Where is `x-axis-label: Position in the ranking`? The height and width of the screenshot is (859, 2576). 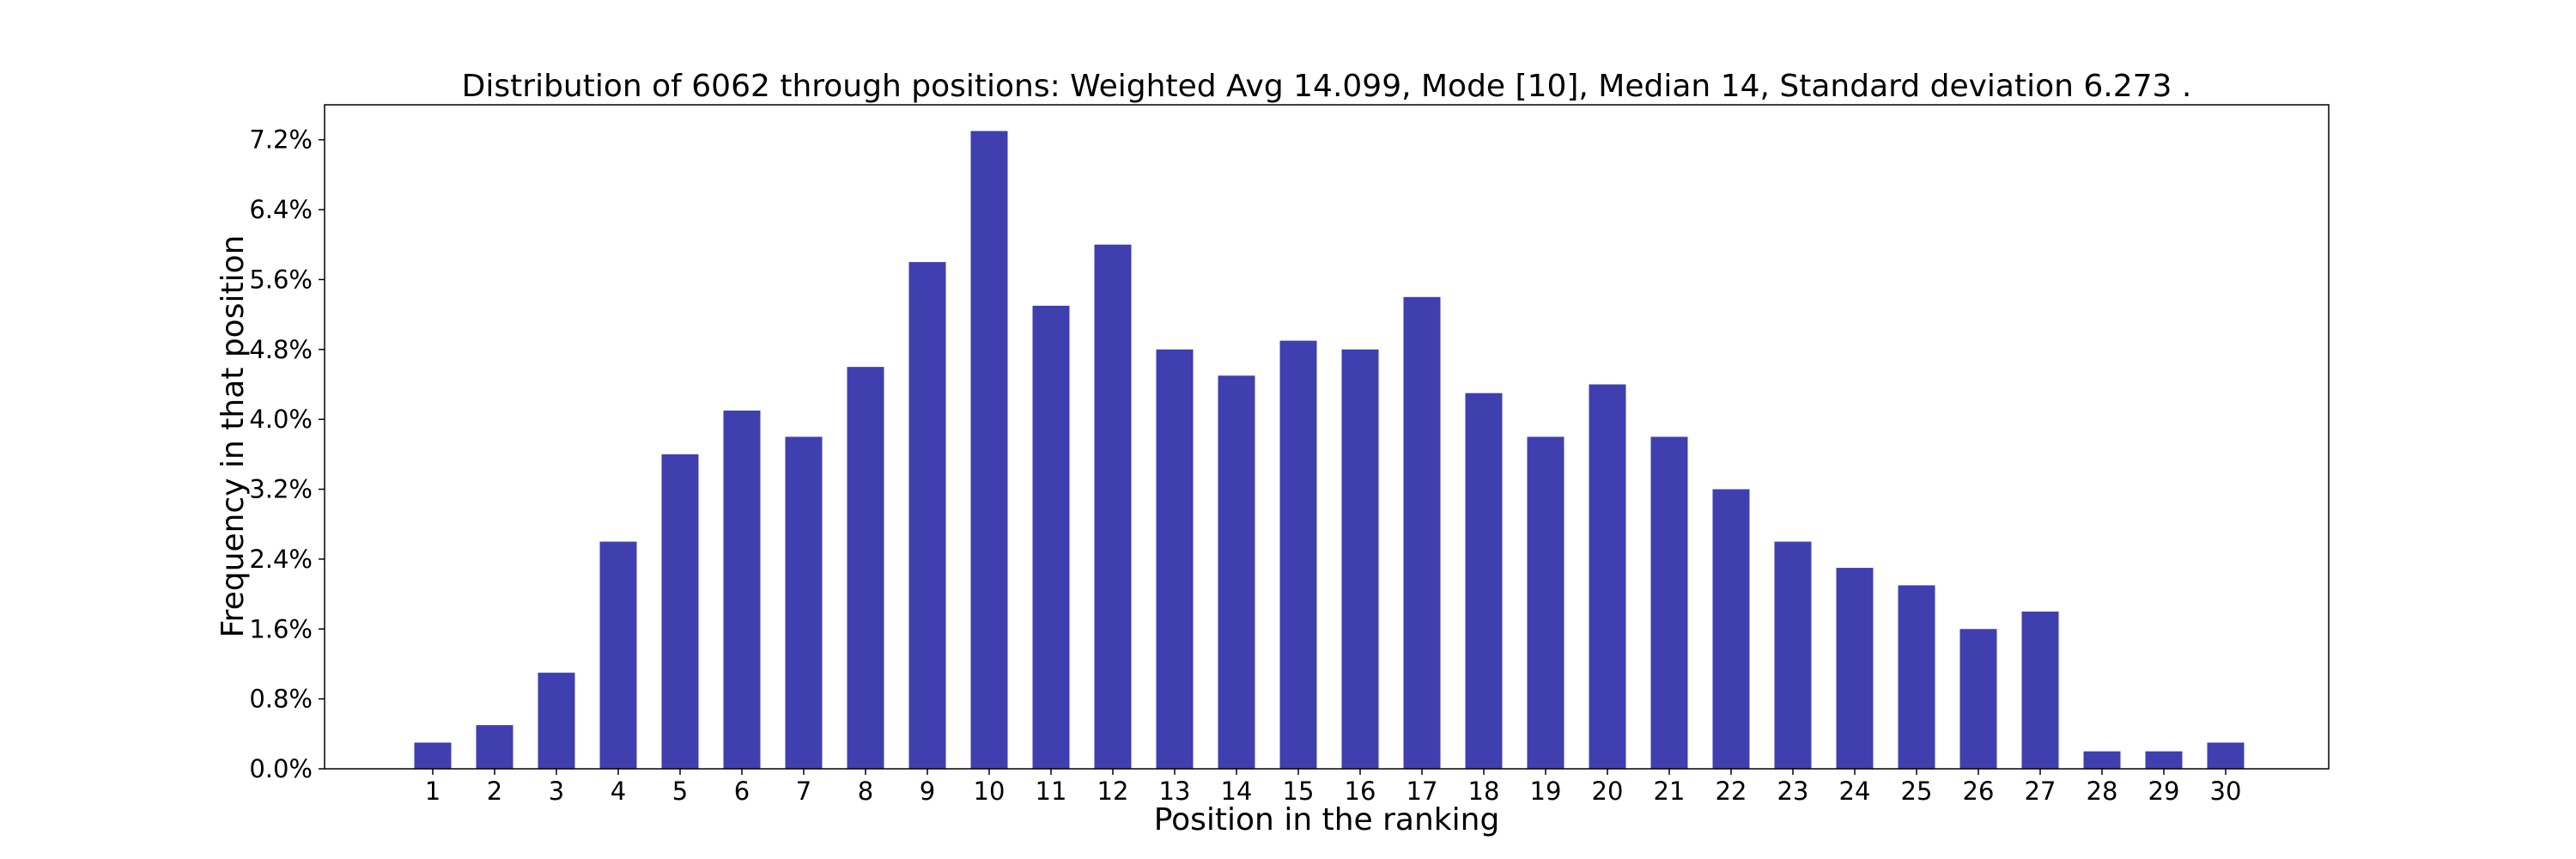
x-axis-label: Position in the ranking is located at coordinates (1327, 820).